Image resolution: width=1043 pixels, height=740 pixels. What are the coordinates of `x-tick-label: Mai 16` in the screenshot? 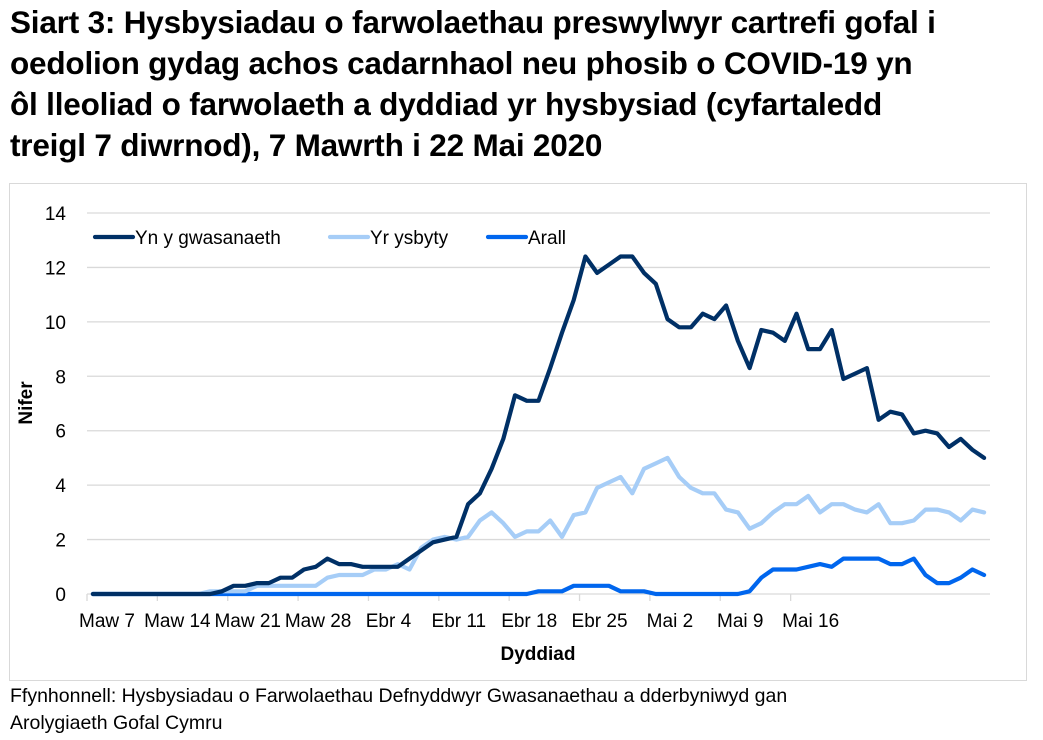 It's located at (810, 621).